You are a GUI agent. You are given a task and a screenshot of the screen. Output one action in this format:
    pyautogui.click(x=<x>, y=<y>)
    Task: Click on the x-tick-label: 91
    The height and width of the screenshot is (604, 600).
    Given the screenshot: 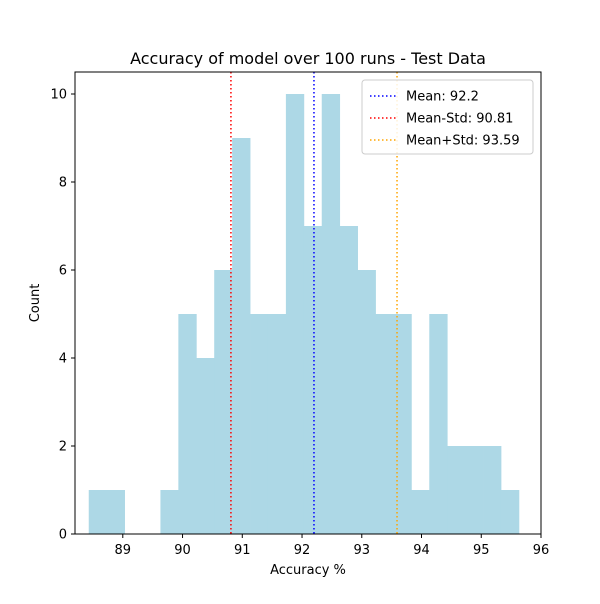 What is the action you would take?
    pyautogui.click(x=242, y=550)
    